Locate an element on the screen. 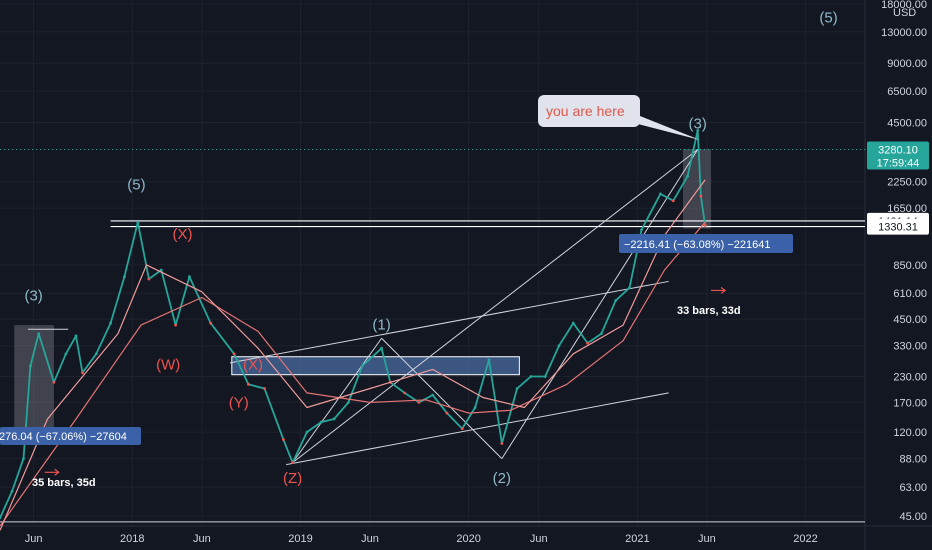 The width and height of the screenshot is (932, 550). price-tag-current-value: 3280.10 is located at coordinates (898, 150).